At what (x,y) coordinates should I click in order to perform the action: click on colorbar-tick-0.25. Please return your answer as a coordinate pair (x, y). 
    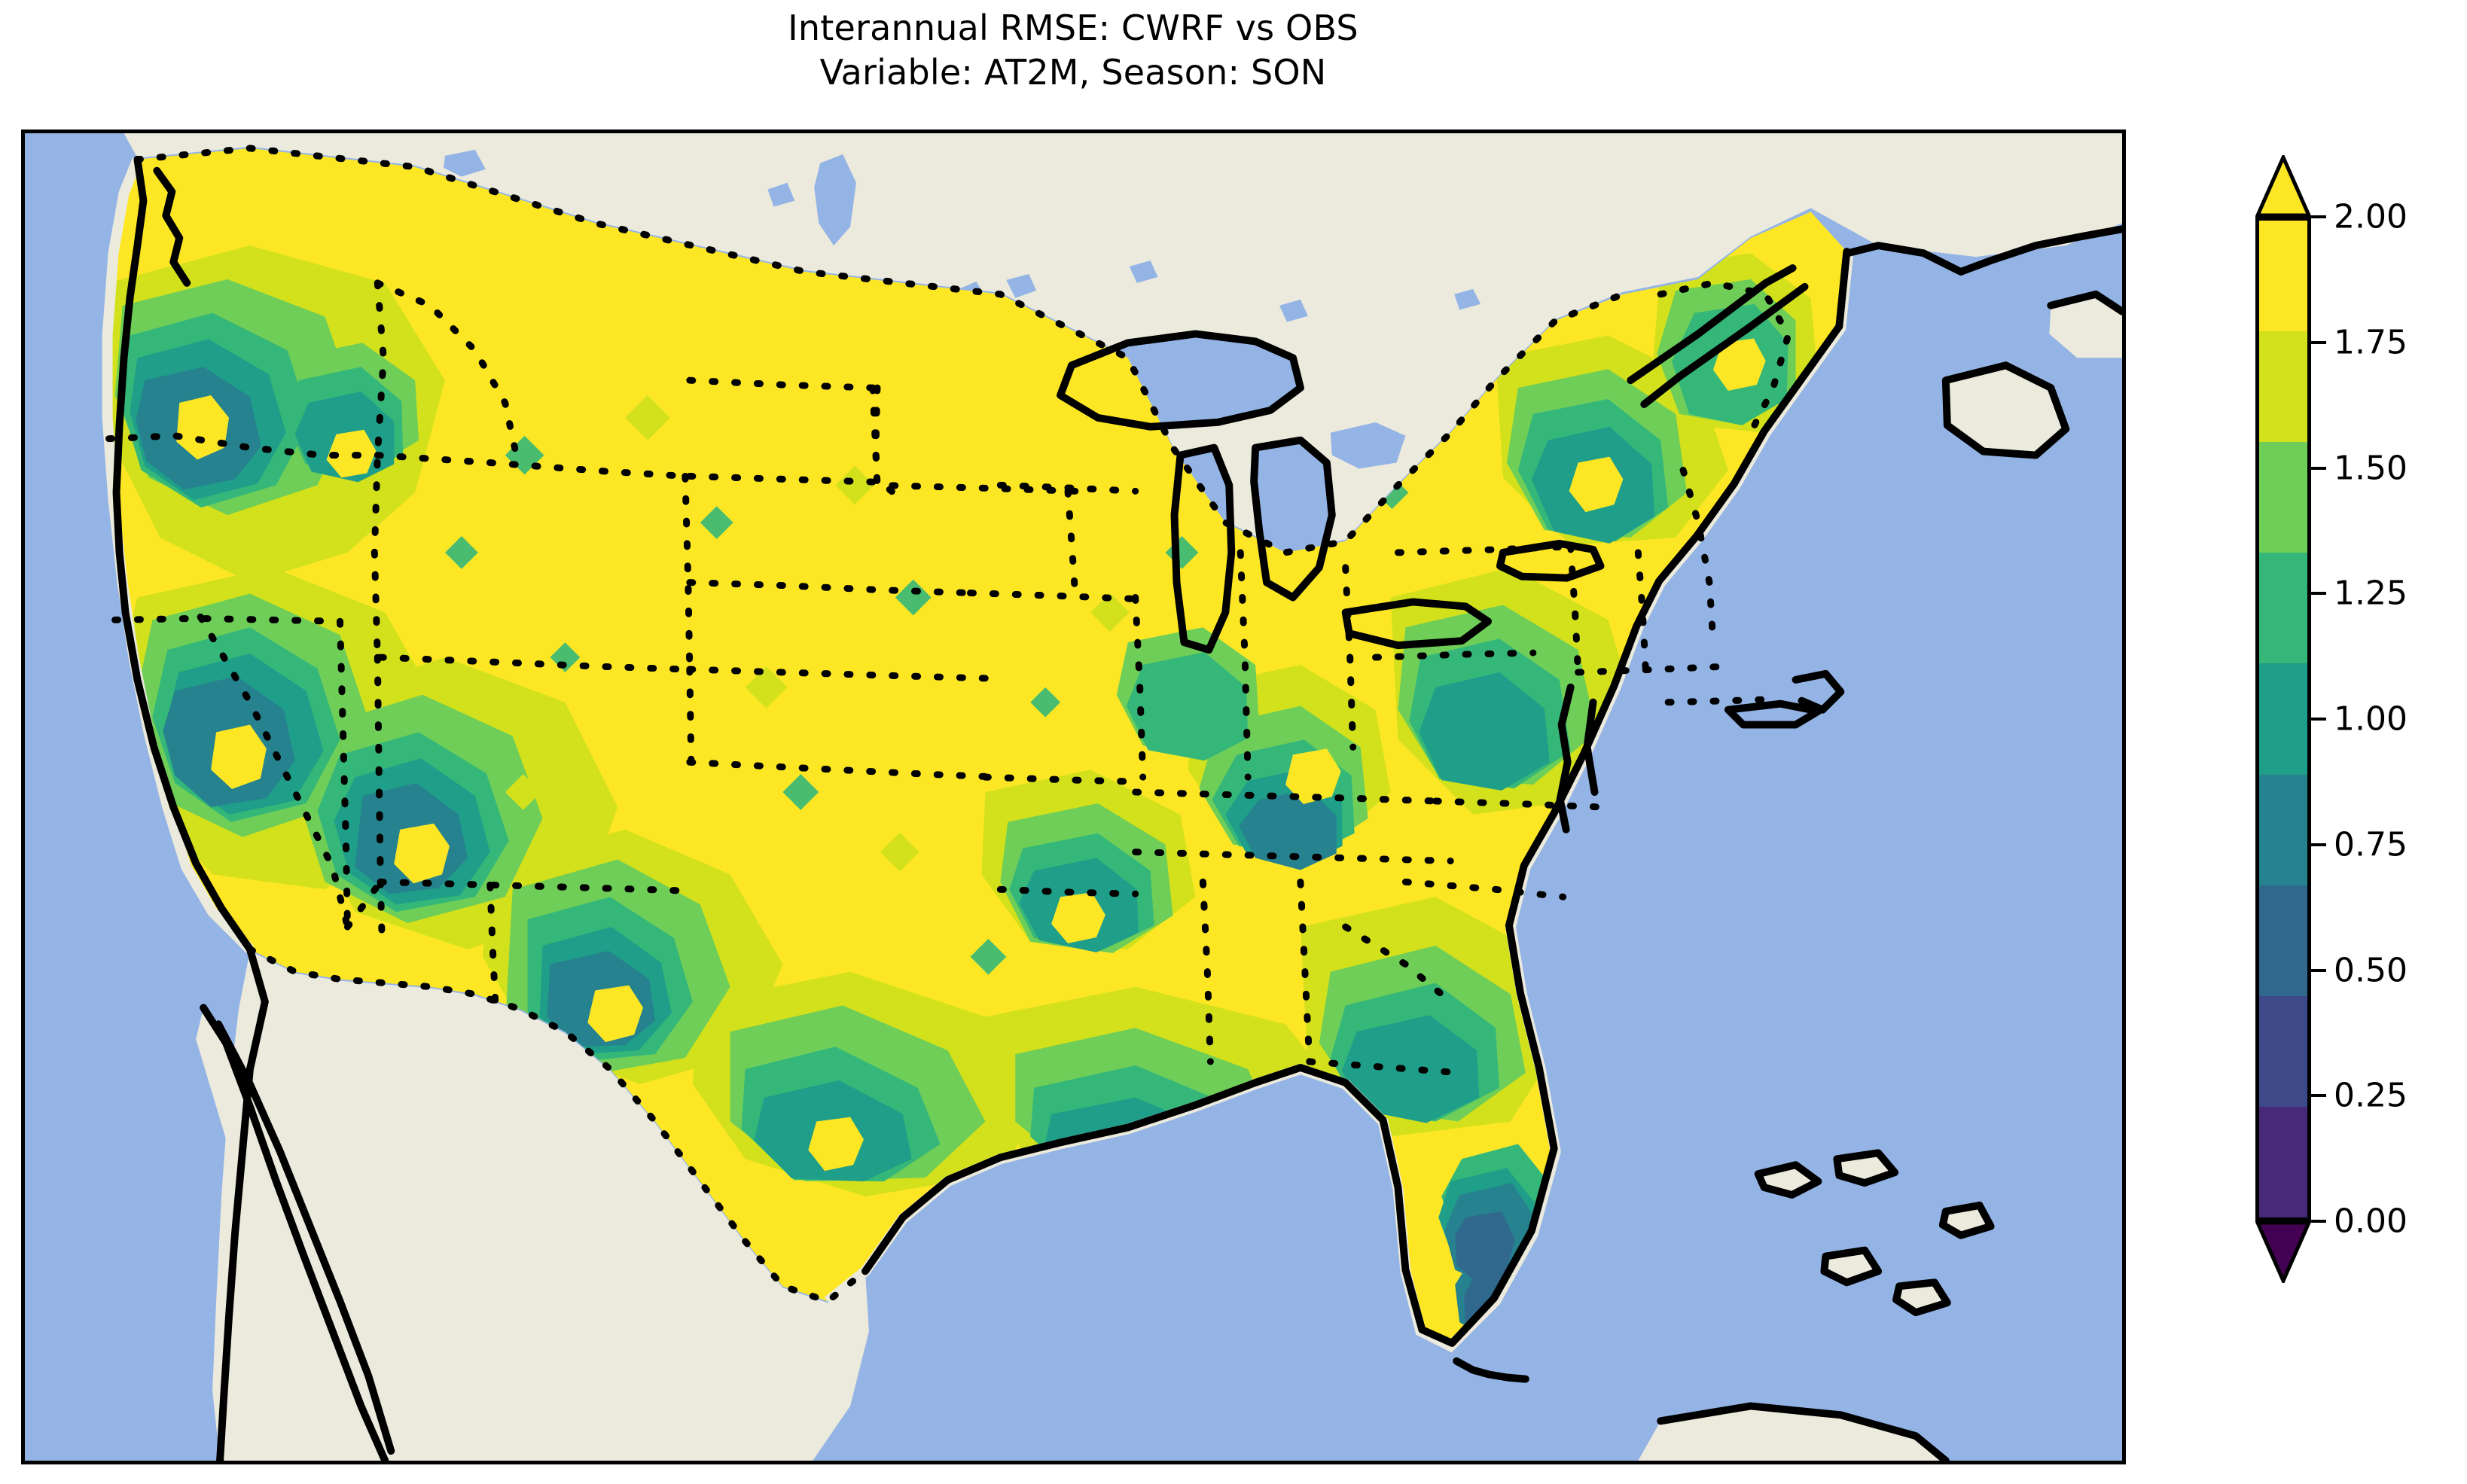
    Looking at the image, I should click on (2318, 1096).